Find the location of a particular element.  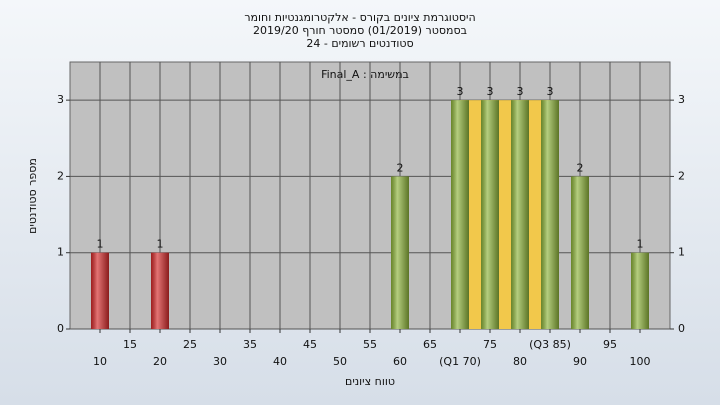

y-tick-label: 2 is located at coordinates (60, 175).